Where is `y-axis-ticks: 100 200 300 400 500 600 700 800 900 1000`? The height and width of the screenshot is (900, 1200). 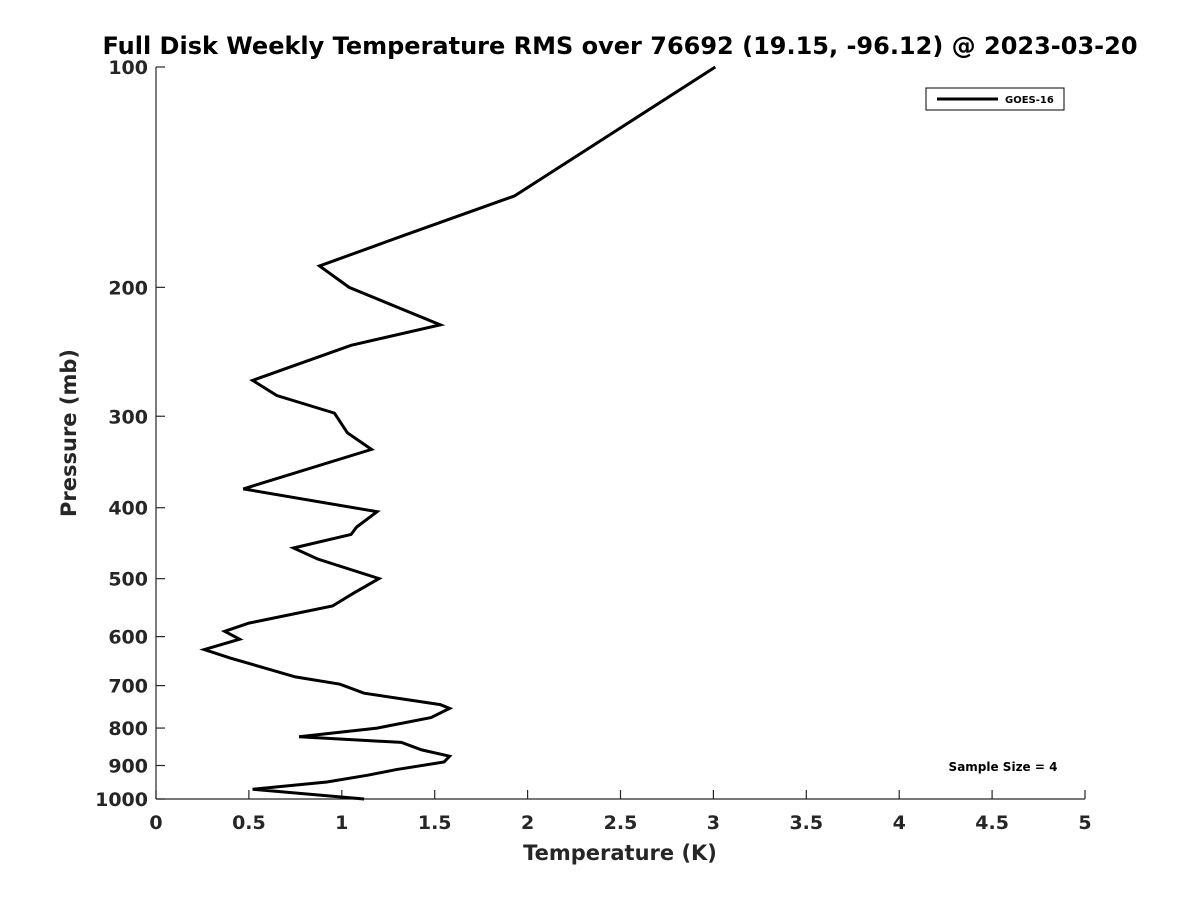 y-axis-ticks: 100 200 300 400 500 600 700 800 900 1000 is located at coordinates (130, 434).